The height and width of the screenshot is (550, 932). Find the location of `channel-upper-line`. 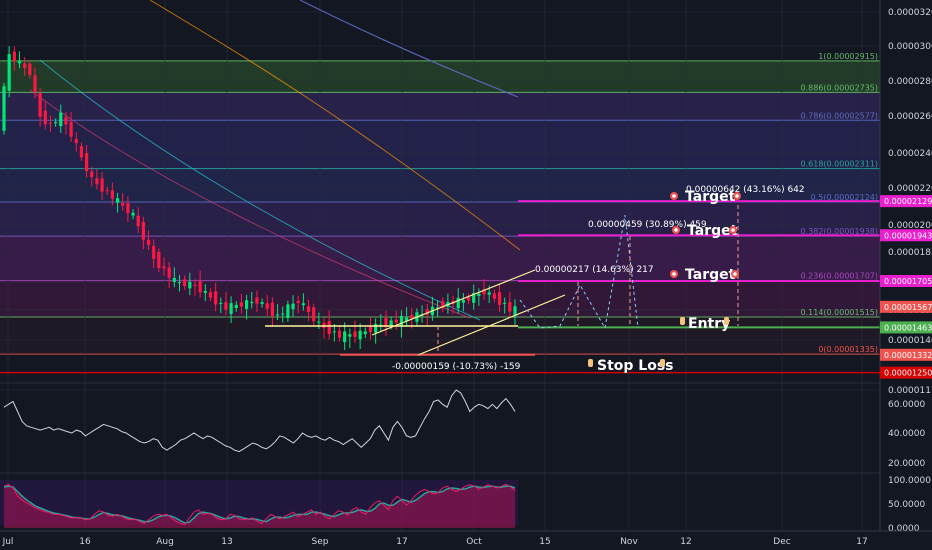

channel-upper-line is located at coordinates (453, 302).